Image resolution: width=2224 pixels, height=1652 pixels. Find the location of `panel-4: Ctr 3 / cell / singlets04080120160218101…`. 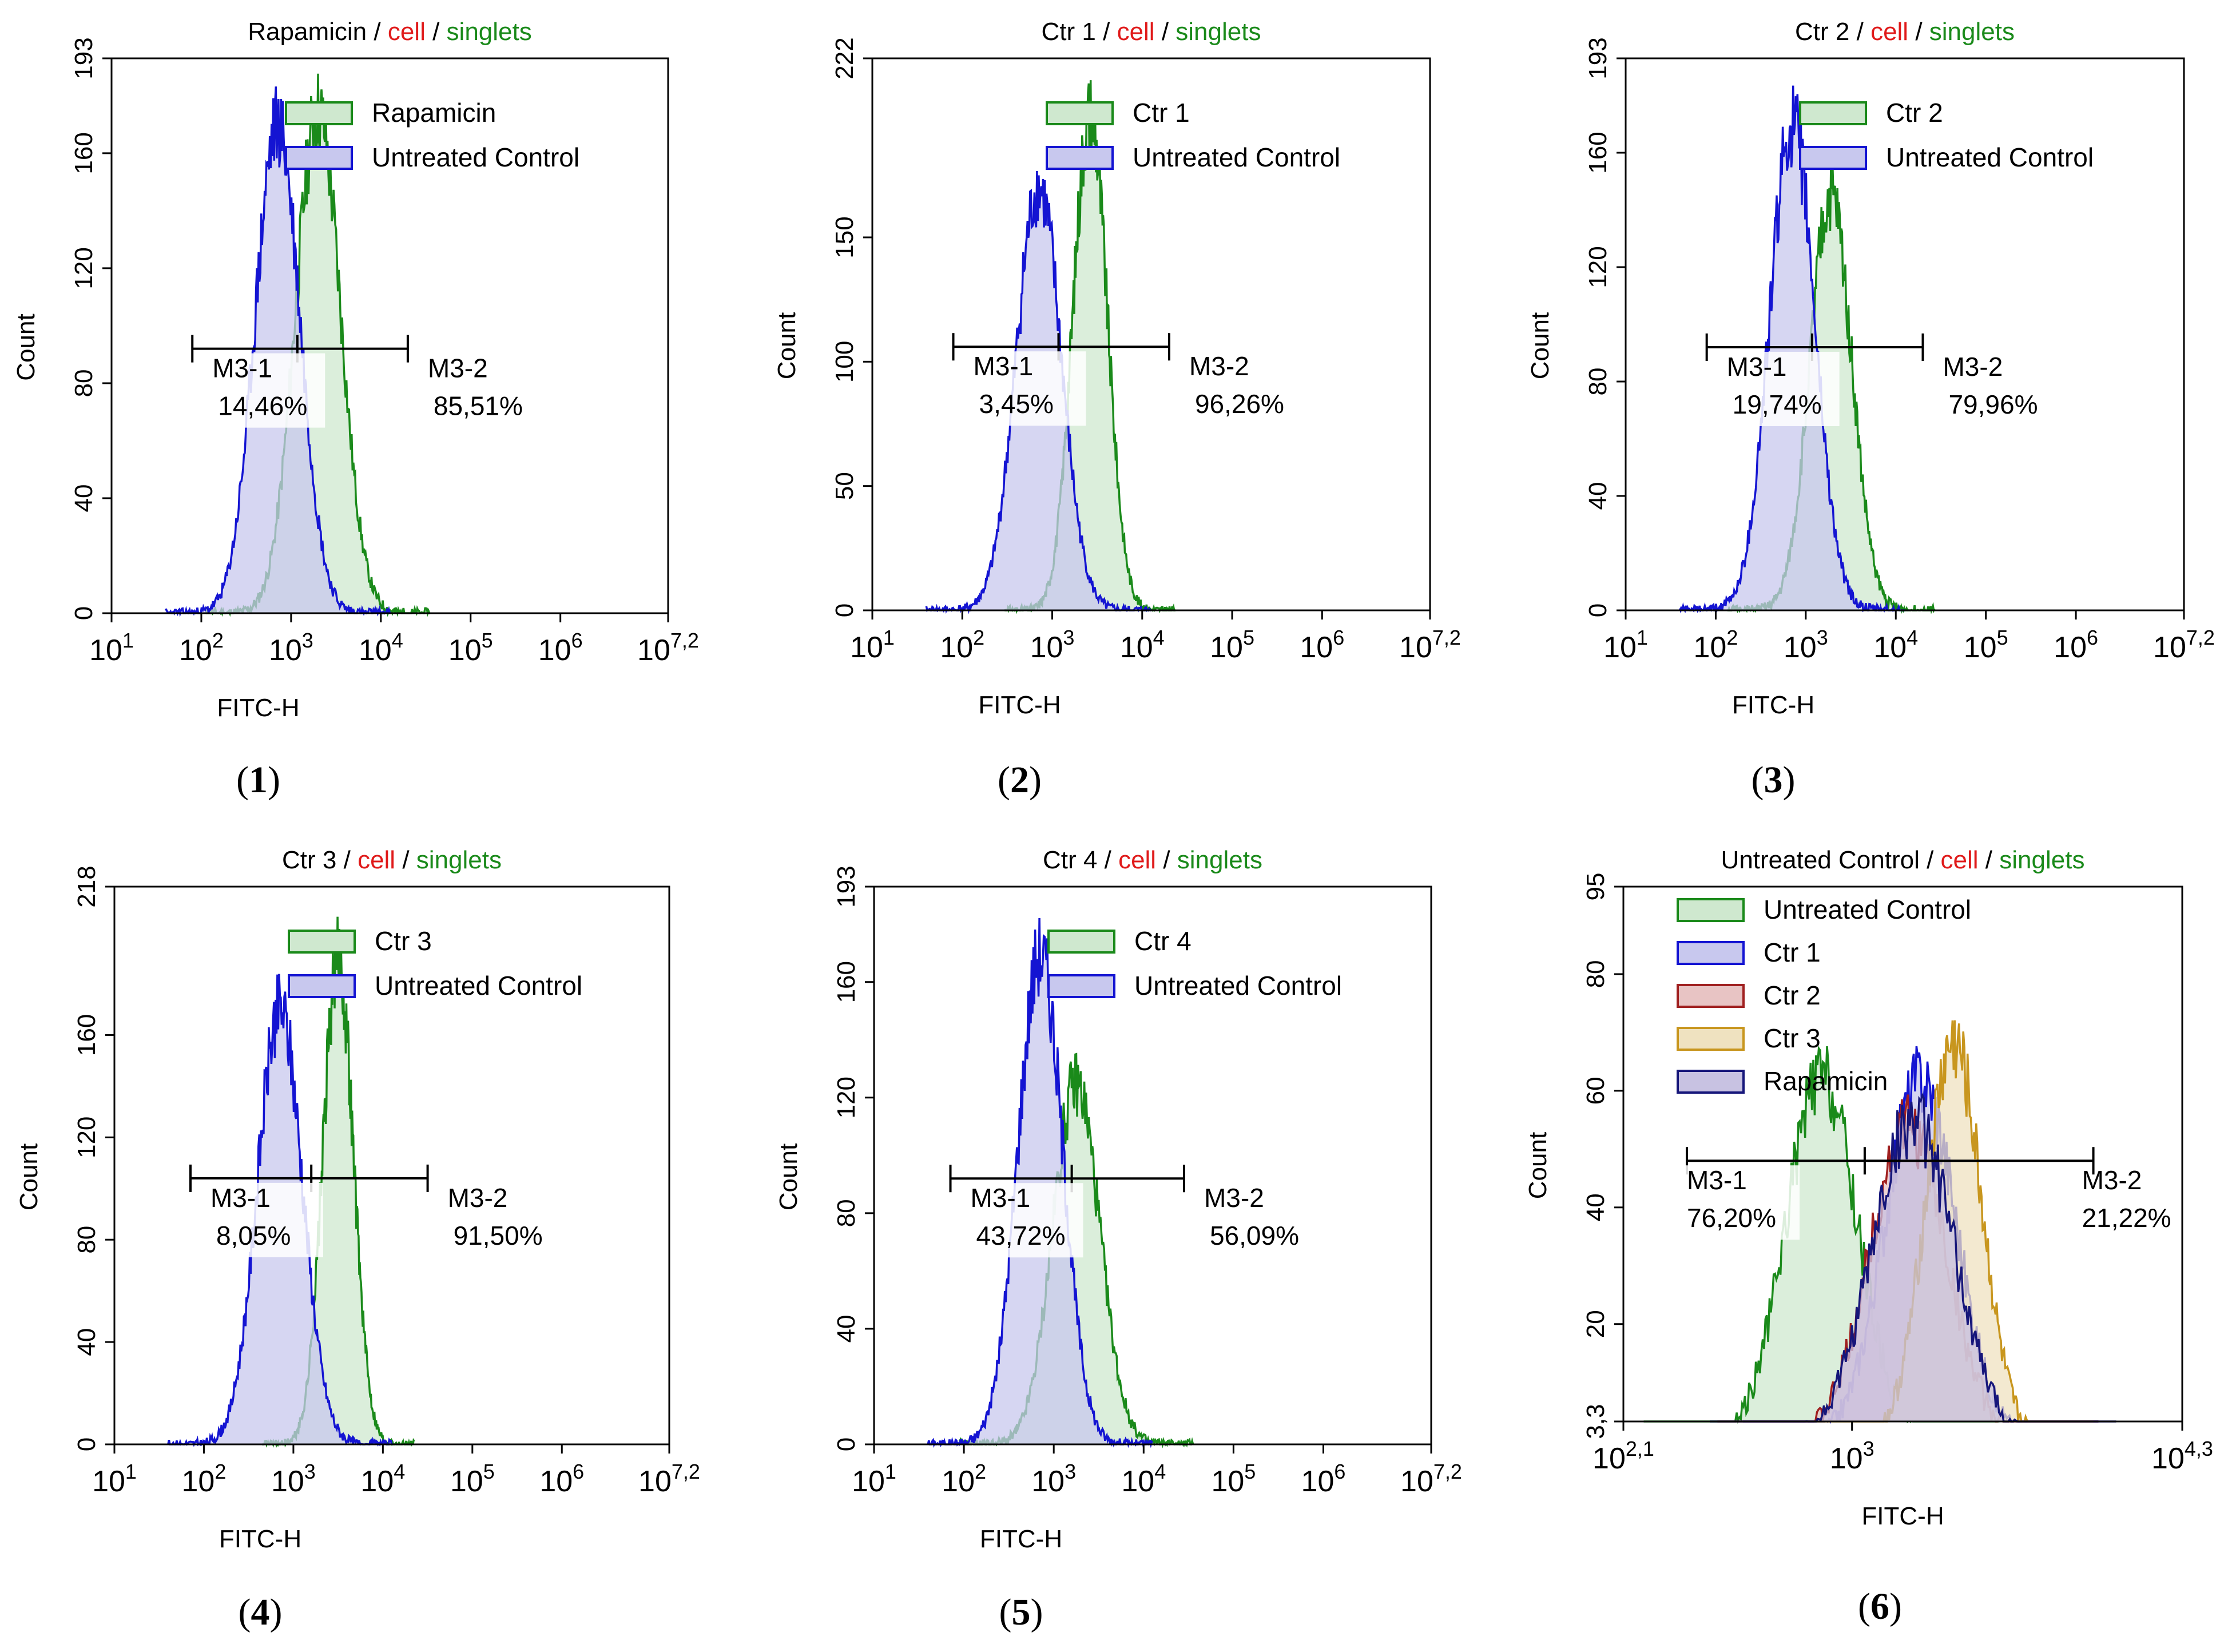

panel-4: Ctr 3 / cell / singlets04080120160218101… is located at coordinates (357, 1239).